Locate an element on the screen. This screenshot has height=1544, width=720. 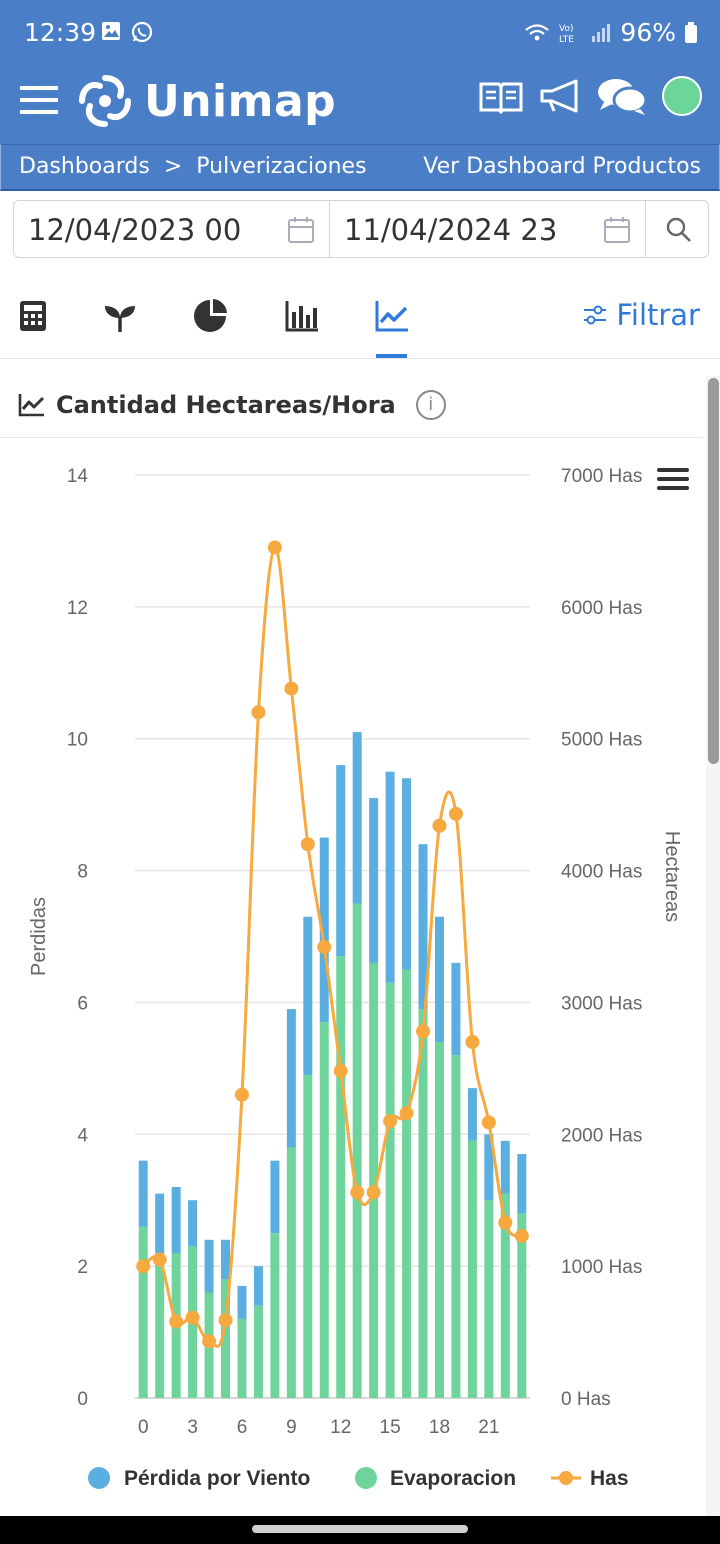
legend-item: Has is located at coordinates (590, 1478).